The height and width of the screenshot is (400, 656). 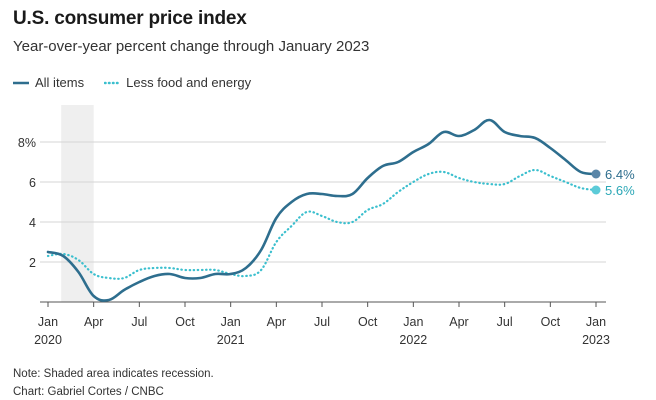 I want to click on x-tick-year-label: 2022, so click(x=413, y=340).